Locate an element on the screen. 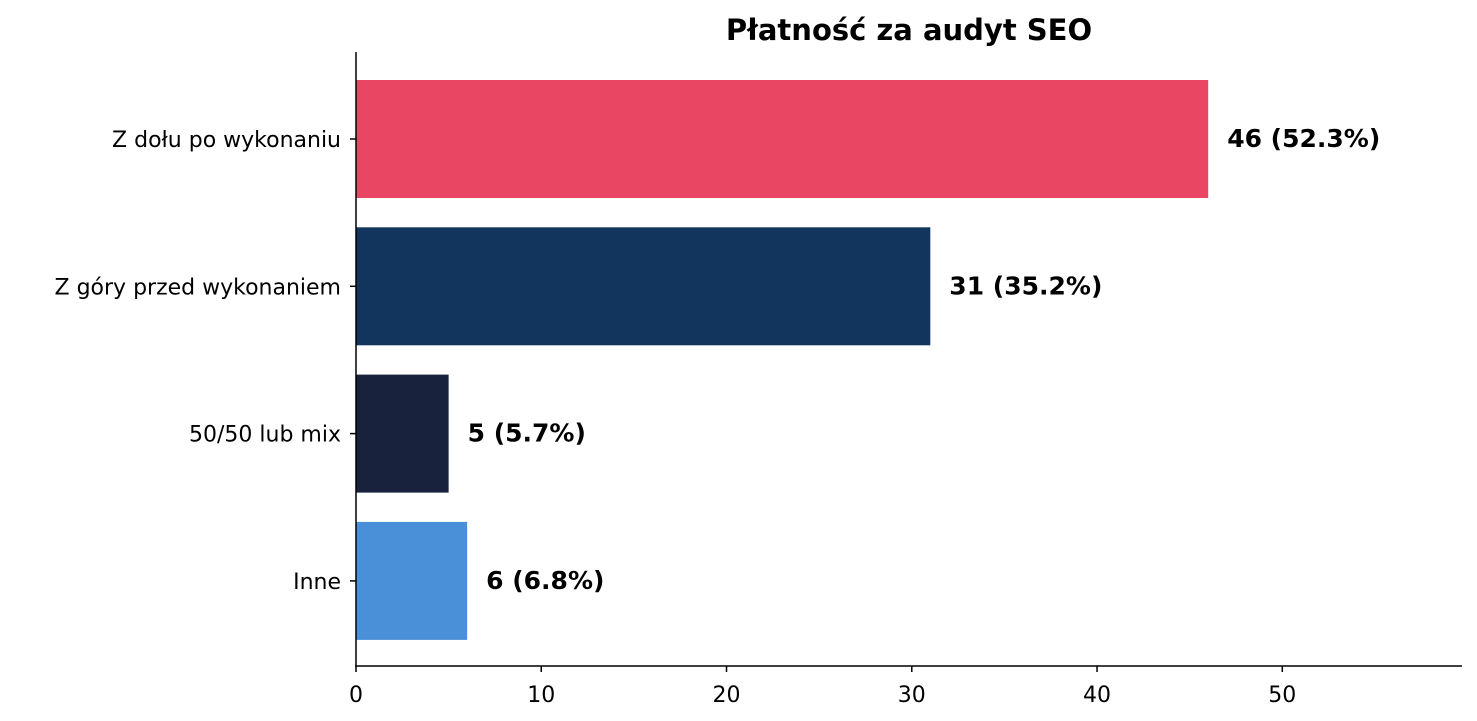 The image size is (1477, 721). x-tick-label: 10 is located at coordinates (541, 695).